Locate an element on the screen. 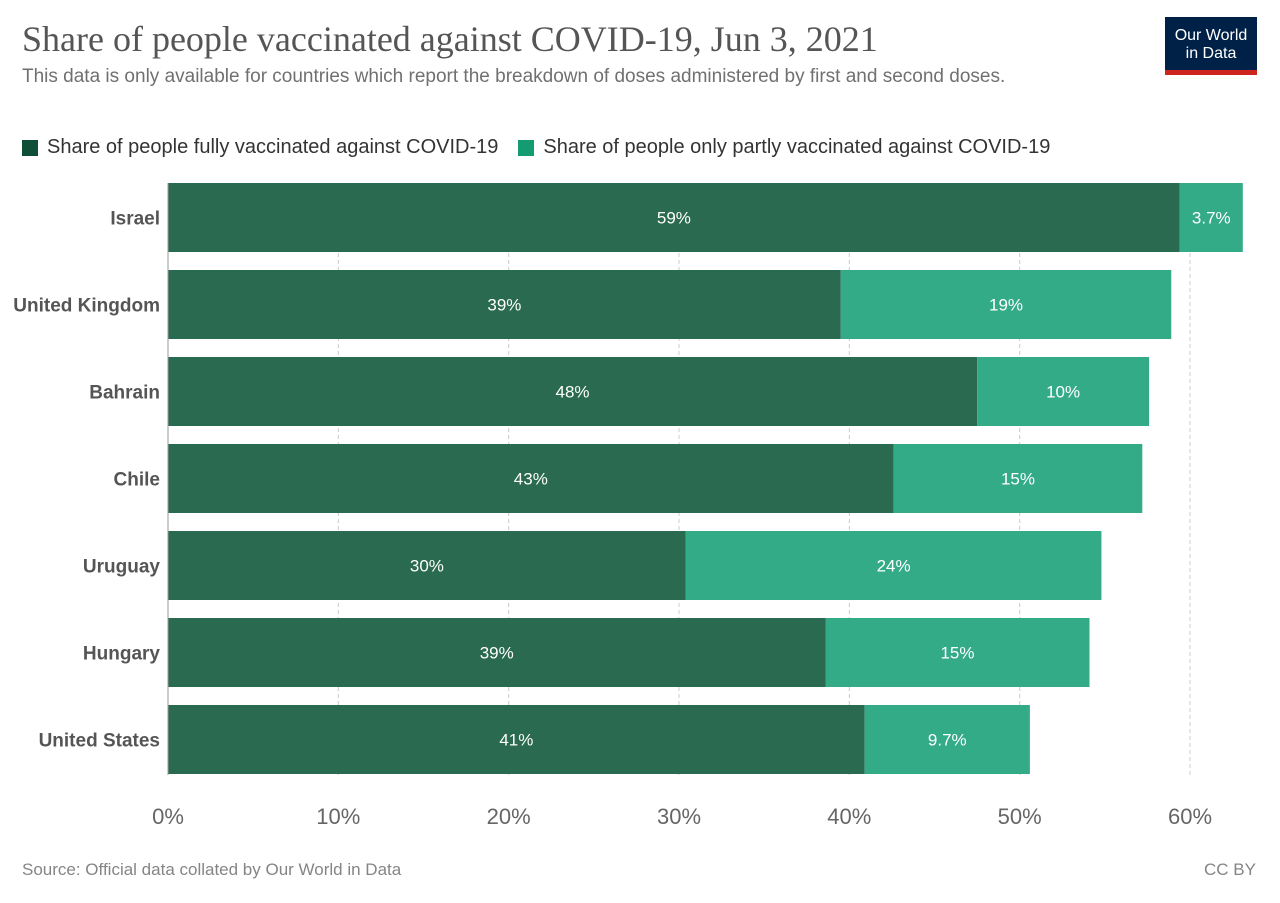  bar-value-label: 59% is located at coordinates (674, 218).